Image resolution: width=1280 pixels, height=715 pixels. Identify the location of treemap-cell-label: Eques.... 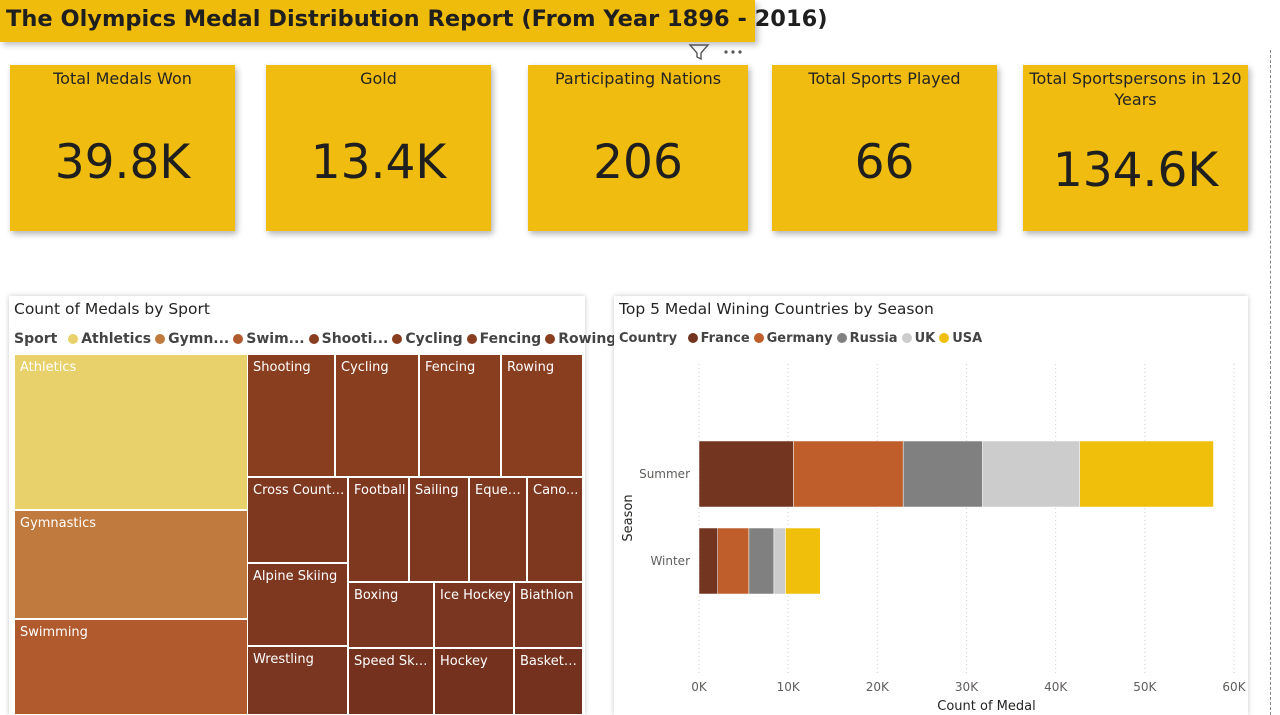
(500, 490).